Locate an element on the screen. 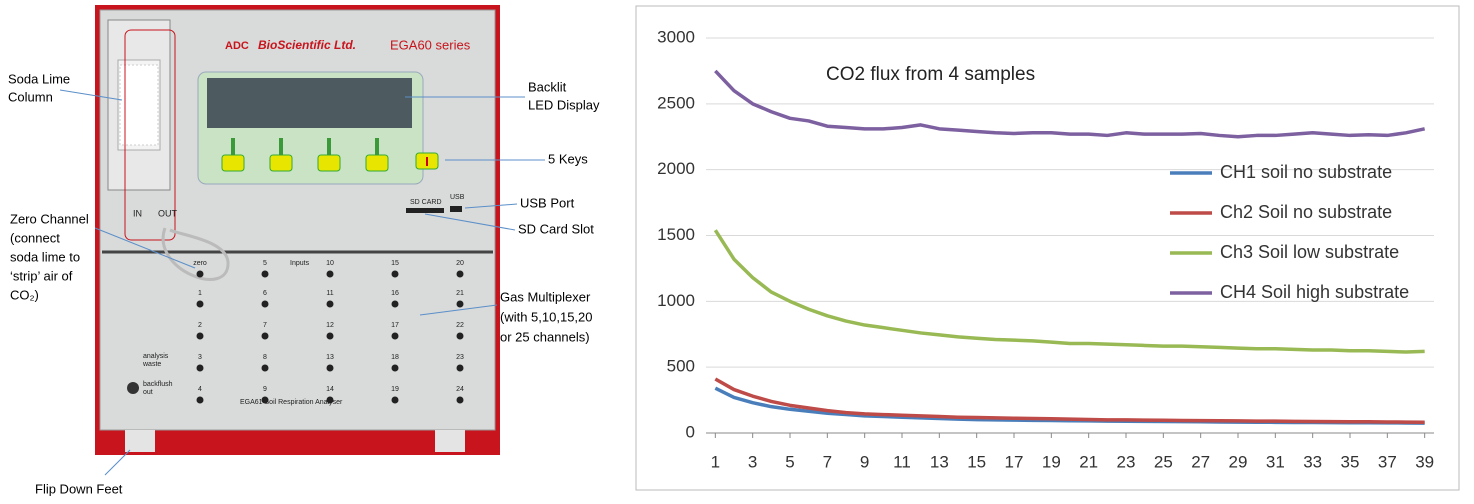 The width and height of the screenshot is (1474, 504). channel-label: 19 is located at coordinates (395, 389).